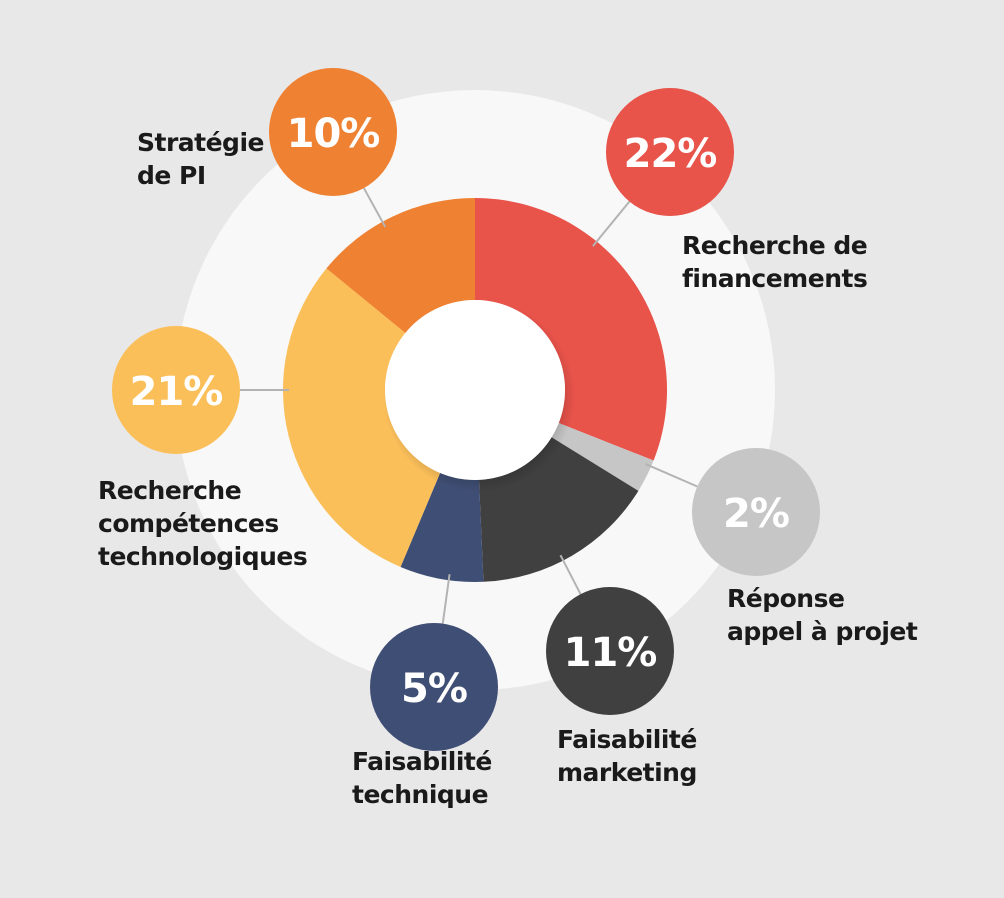 This screenshot has width=1004, height=898. Describe the element at coordinates (200, 142) in the screenshot. I see `caption-line: Stratégie` at that location.